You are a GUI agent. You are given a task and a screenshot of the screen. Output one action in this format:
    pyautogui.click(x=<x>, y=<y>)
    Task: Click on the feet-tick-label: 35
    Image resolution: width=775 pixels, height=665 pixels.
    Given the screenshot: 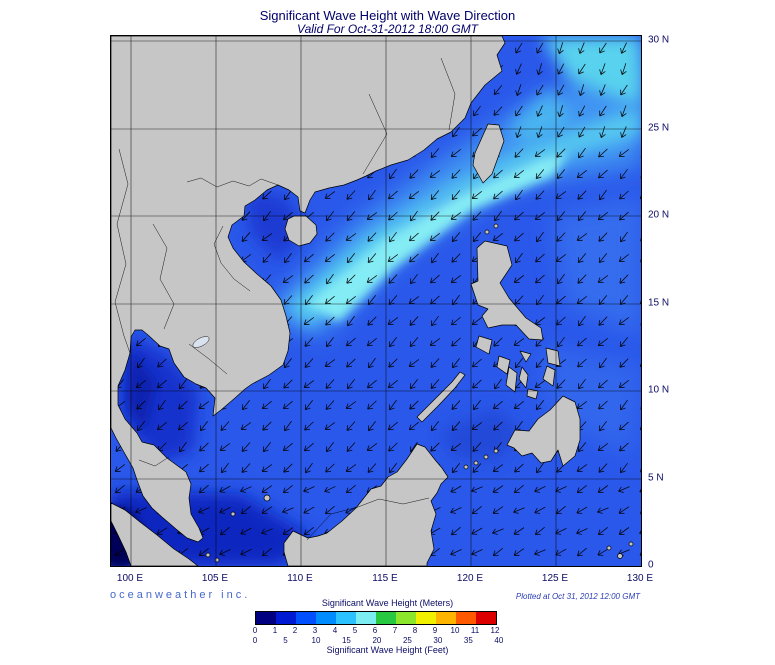 What is the action you would take?
    pyautogui.click(x=468, y=640)
    